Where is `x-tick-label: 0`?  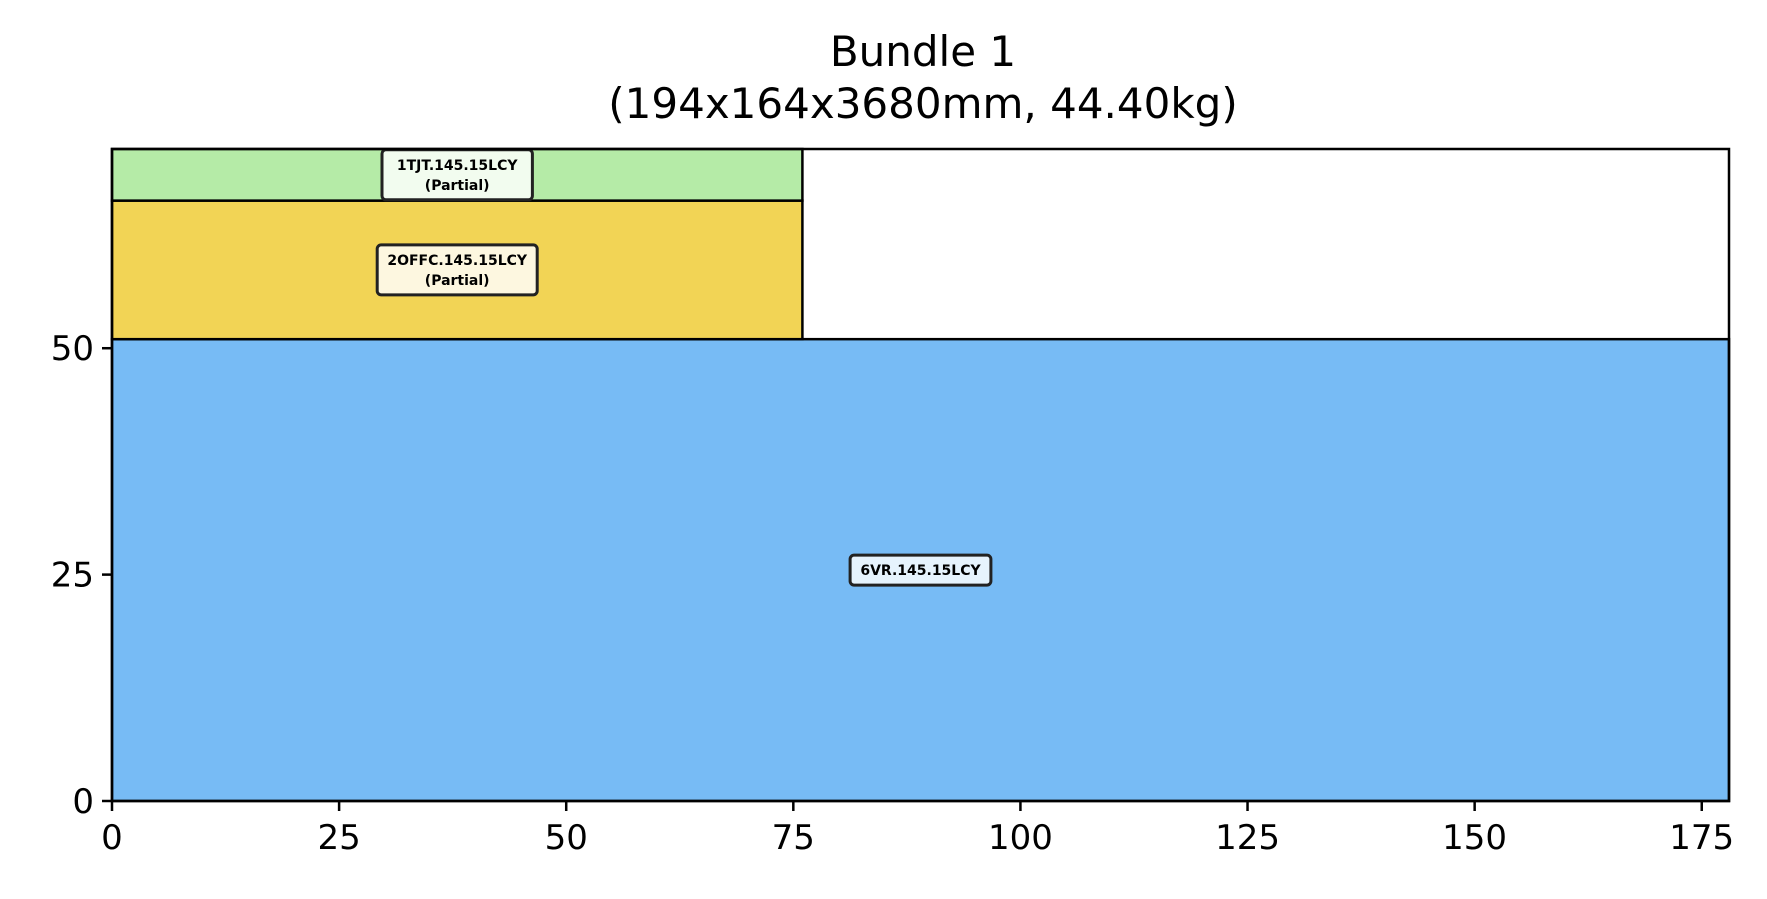 x-tick-label: 0 is located at coordinates (112, 838).